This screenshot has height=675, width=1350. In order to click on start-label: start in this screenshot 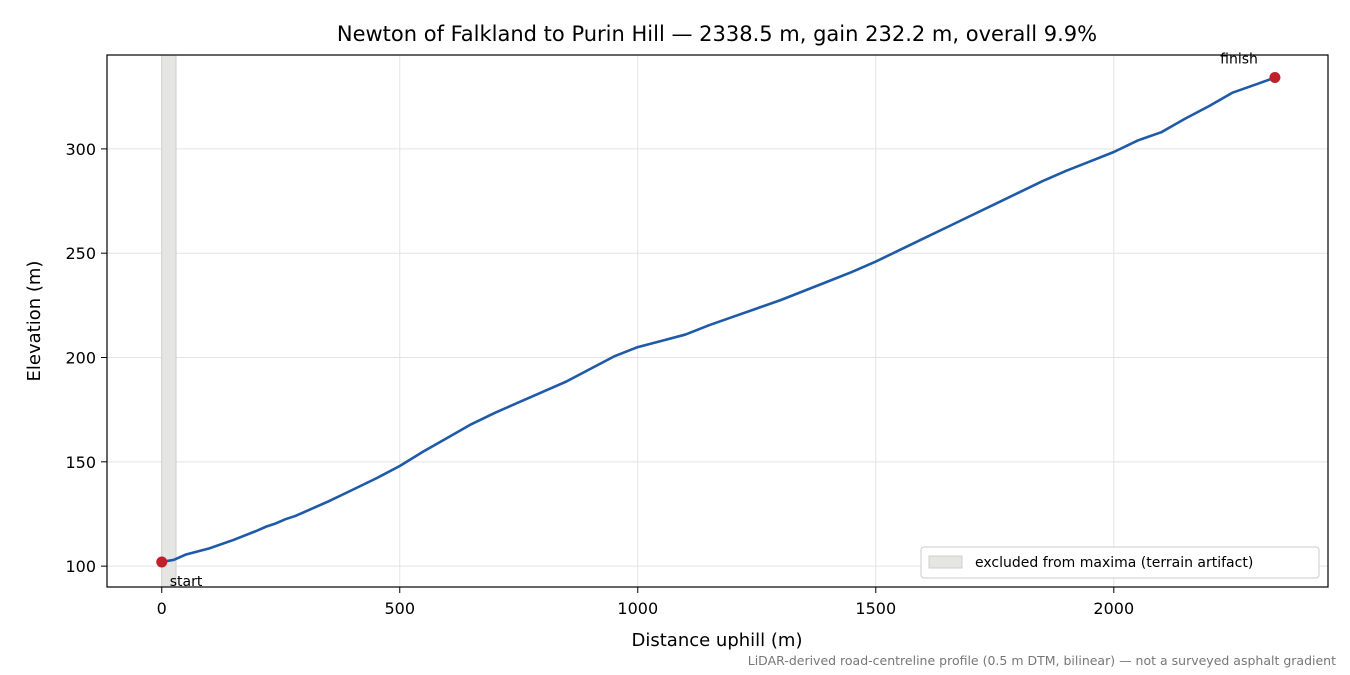, I will do `click(186, 582)`.